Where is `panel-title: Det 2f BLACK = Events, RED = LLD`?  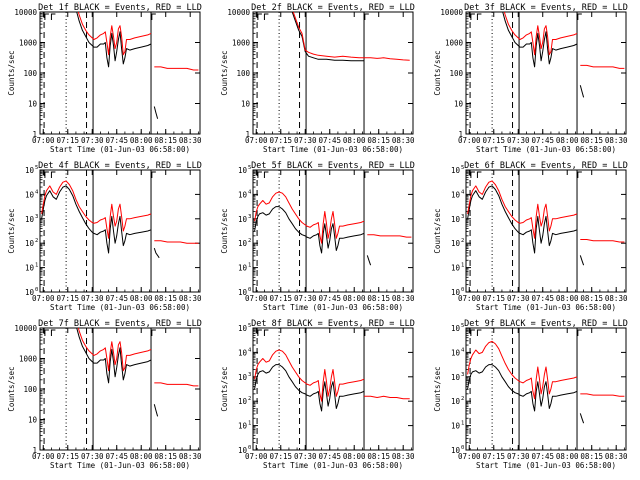
panel-title: Det 2f BLACK = Events, RED = LLD is located at coordinates (333, 8).